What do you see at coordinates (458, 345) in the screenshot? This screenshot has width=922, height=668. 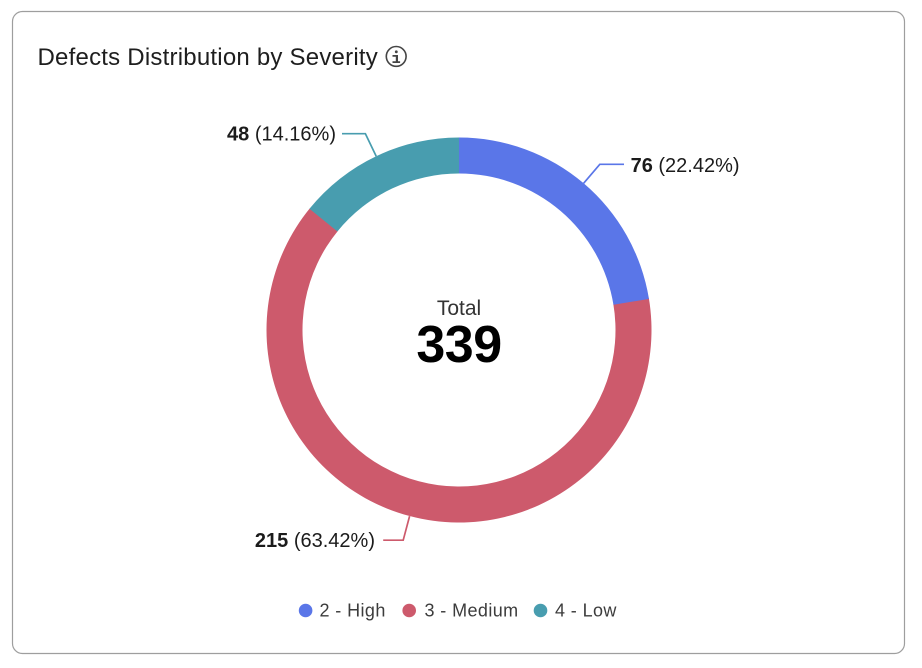 I see `svg-text: 339` at bounding box center [458, 345].